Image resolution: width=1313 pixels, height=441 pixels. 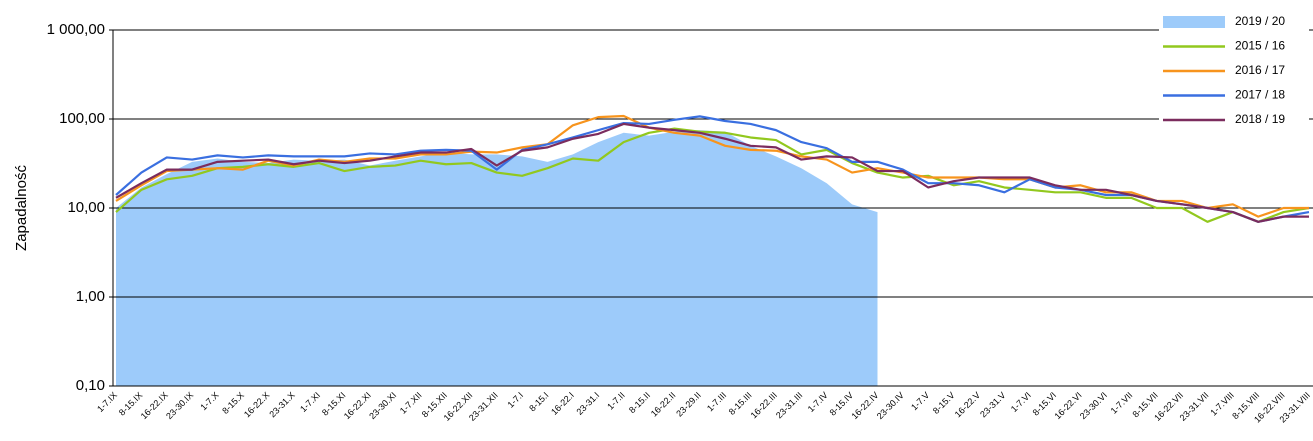 What do you see at coordinates (1093, 405) in the screenshot?
I see `x-tick-label: 23-30.VI` at bounding box center [1093, 405].